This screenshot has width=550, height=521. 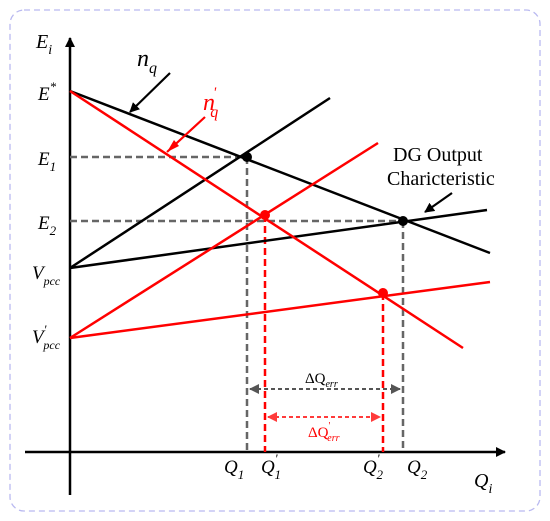 What do you see at coordinates (324, 432) in the screenshot?
I see `delta-q-err-prime-label: ΔQ' err` at bounding box center [324, 432].